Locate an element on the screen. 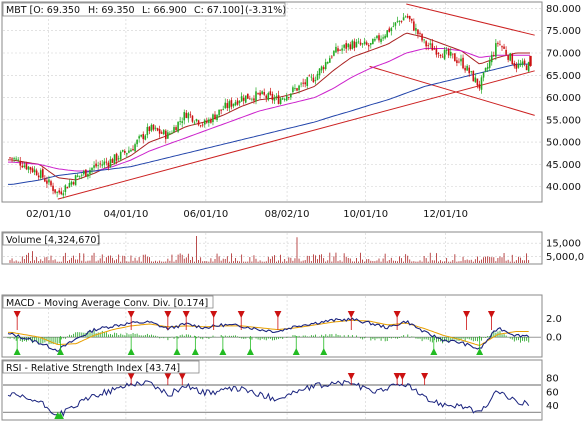 The image size is (584, 428). price-y-tick-label: 55.000 is located at coordinates (563, 120).